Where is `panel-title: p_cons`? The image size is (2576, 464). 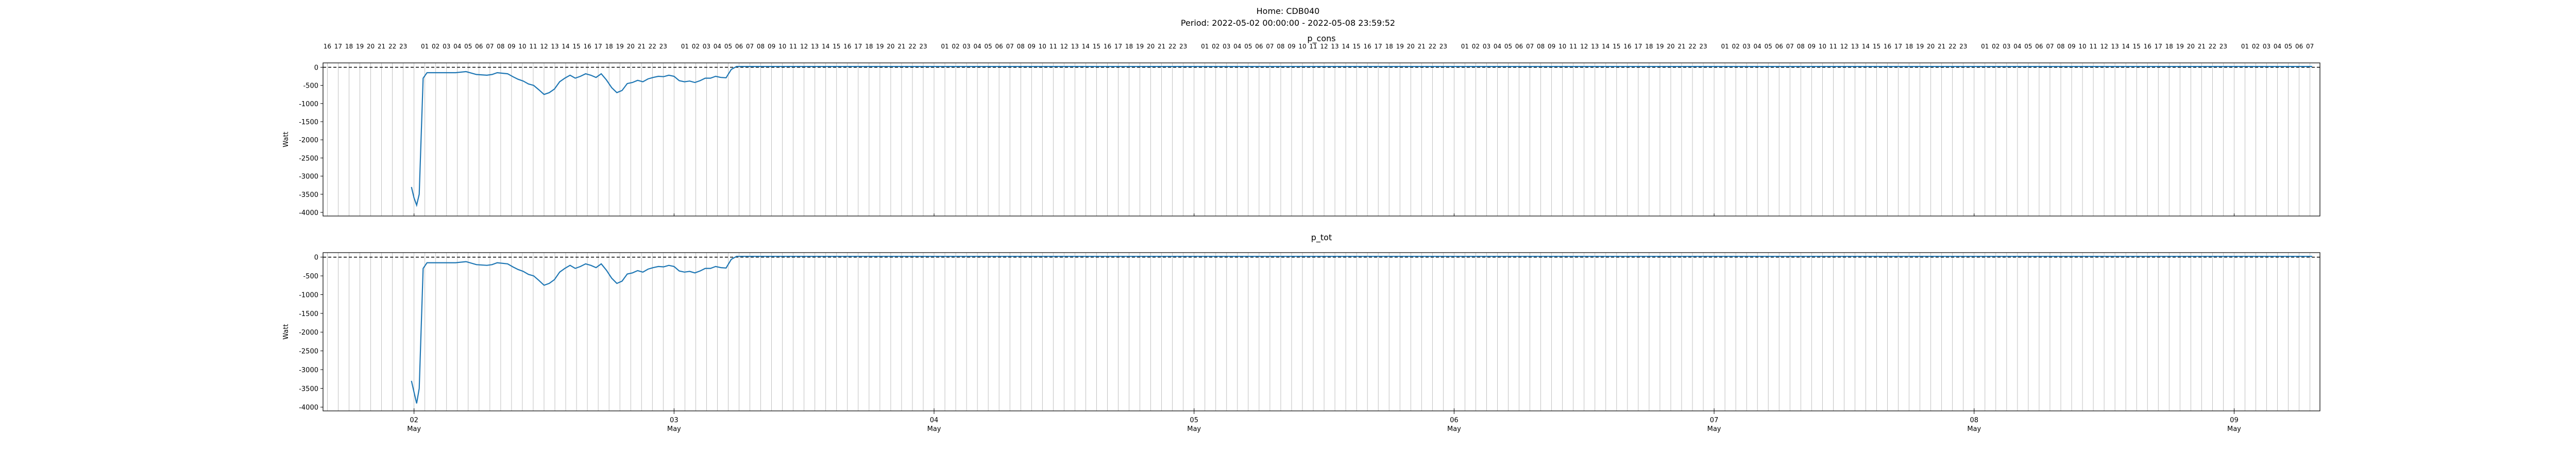 panel-title: p_cons is located at coordinates (1321, 39).